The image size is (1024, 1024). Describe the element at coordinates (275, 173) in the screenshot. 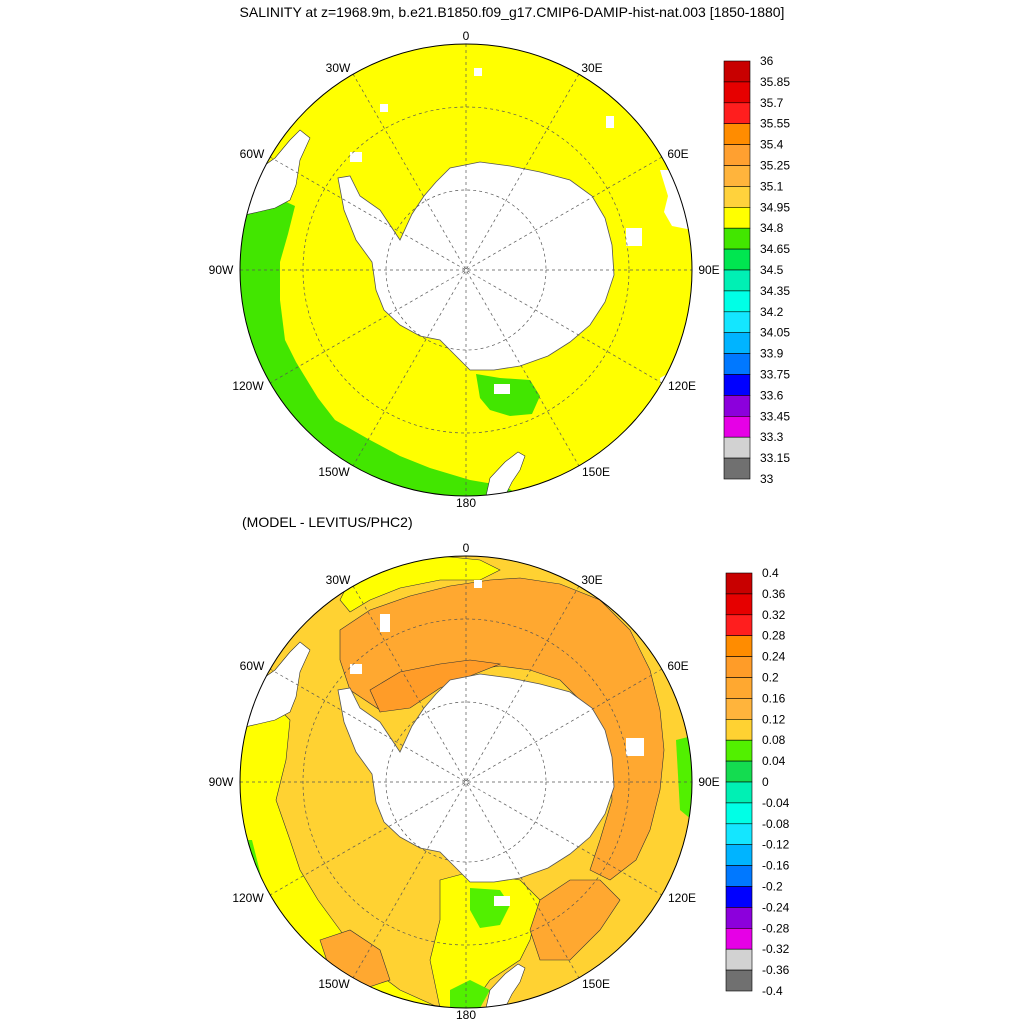

I see `top-land-south-america` at that location.